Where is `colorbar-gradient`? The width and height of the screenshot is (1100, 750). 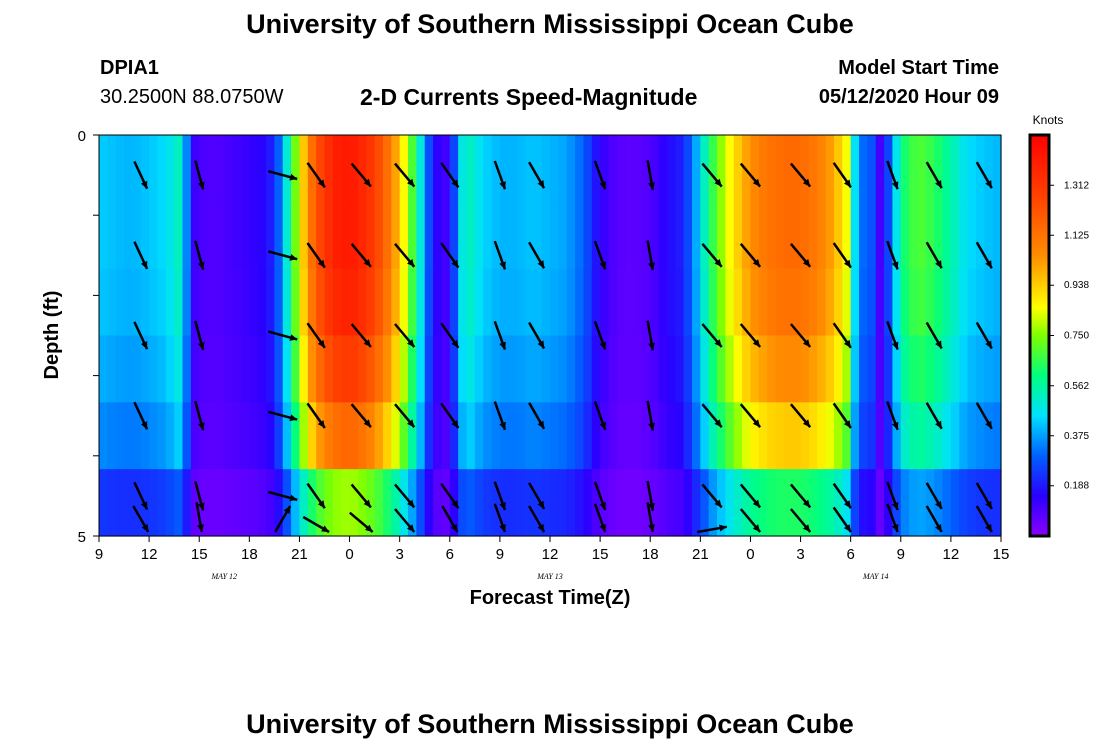
colorbar-gradient is located at coordinates (1039, 335).